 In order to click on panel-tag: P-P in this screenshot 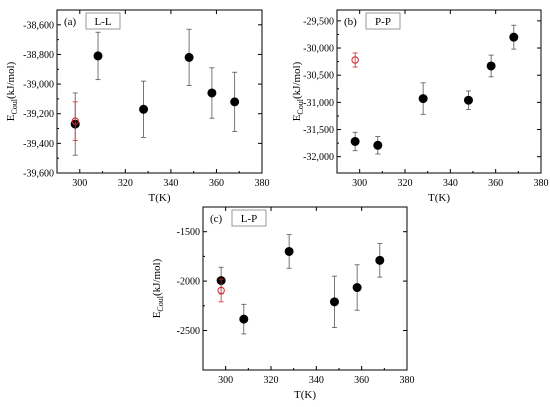, I will do `click(383, 22)`.